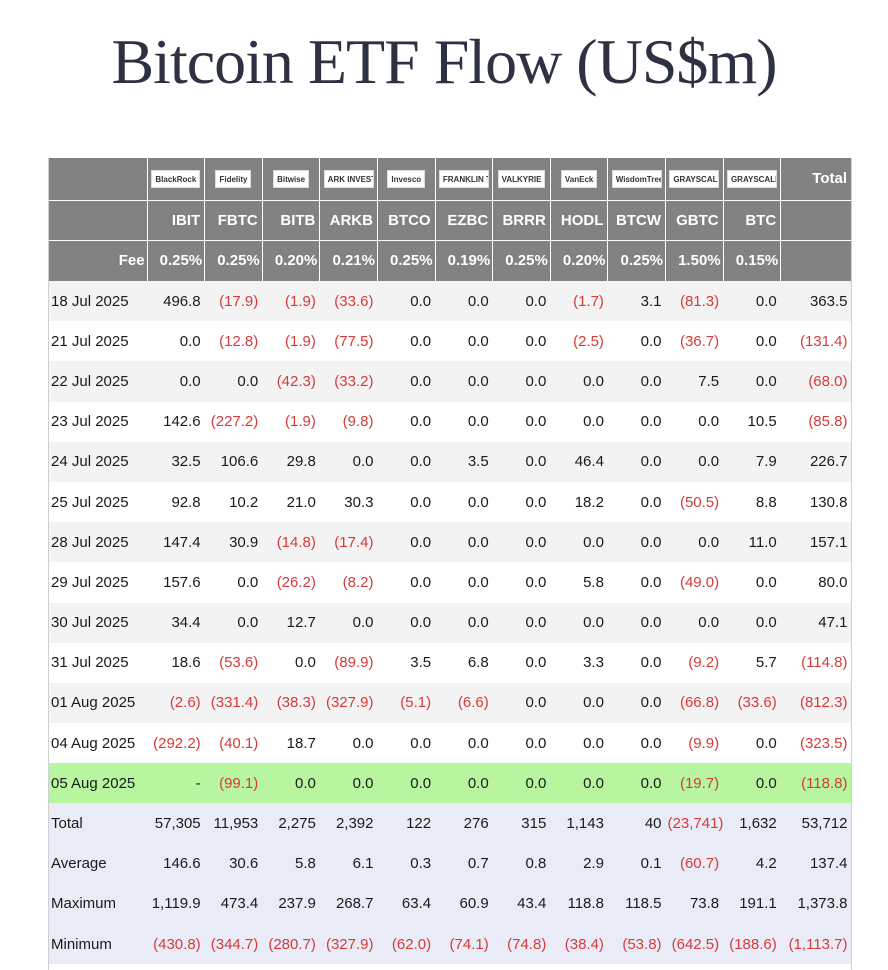 This screenshot has height=970, width=888. Describe the element at coordinates (579, 341) in the screenshot. I see `flow-cell: (2.5)` at that location.